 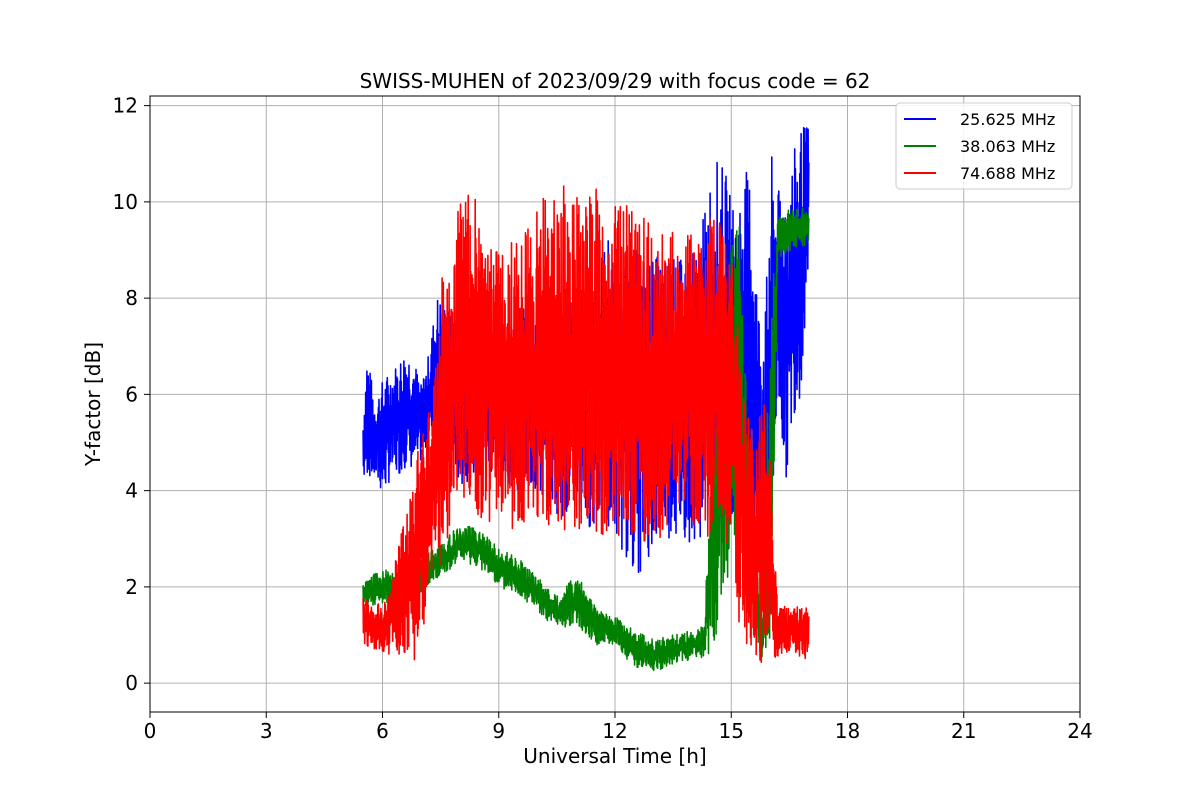 I want to click on x-tick-label: 15, so click(x=731, y=731).